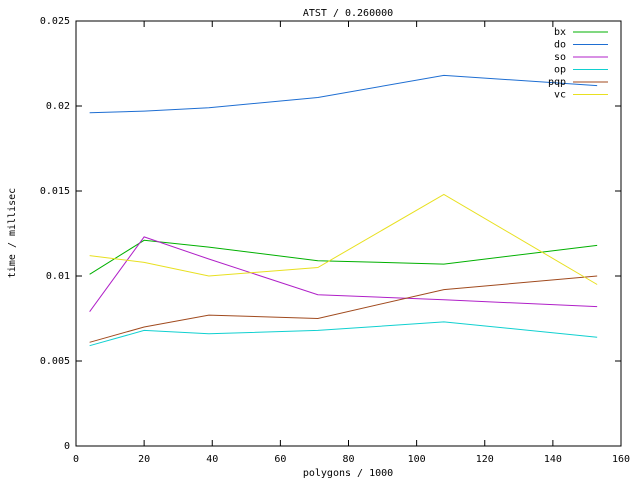 The height and width of the screenshot is (480, 640). I want to click on chart-title: ATST / 0.260000, so click(348, 13).